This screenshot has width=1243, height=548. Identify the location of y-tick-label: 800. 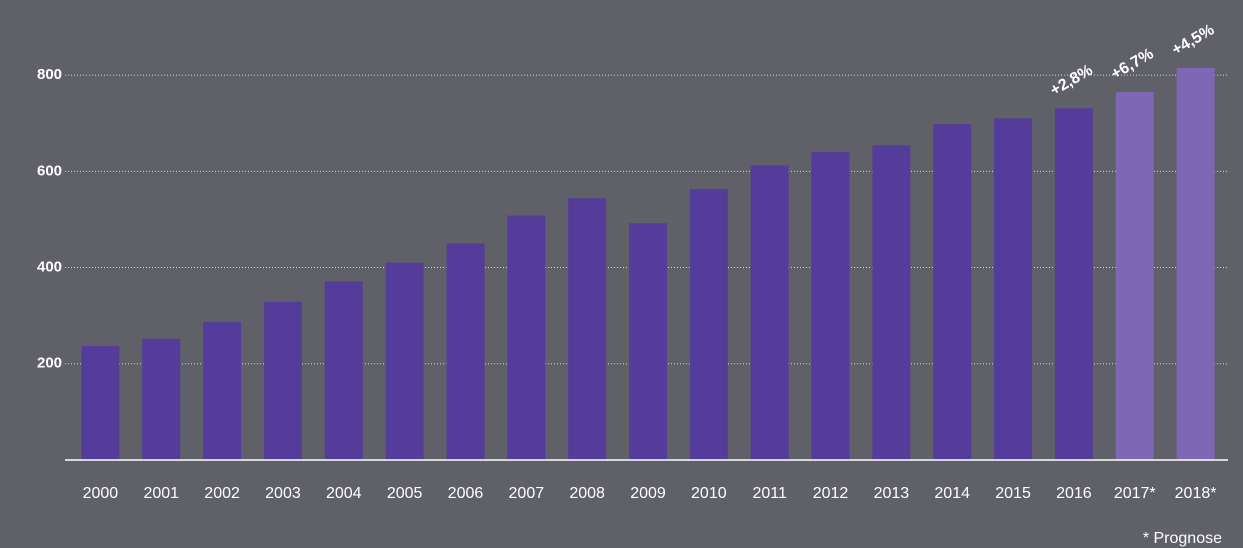
(49, 74).